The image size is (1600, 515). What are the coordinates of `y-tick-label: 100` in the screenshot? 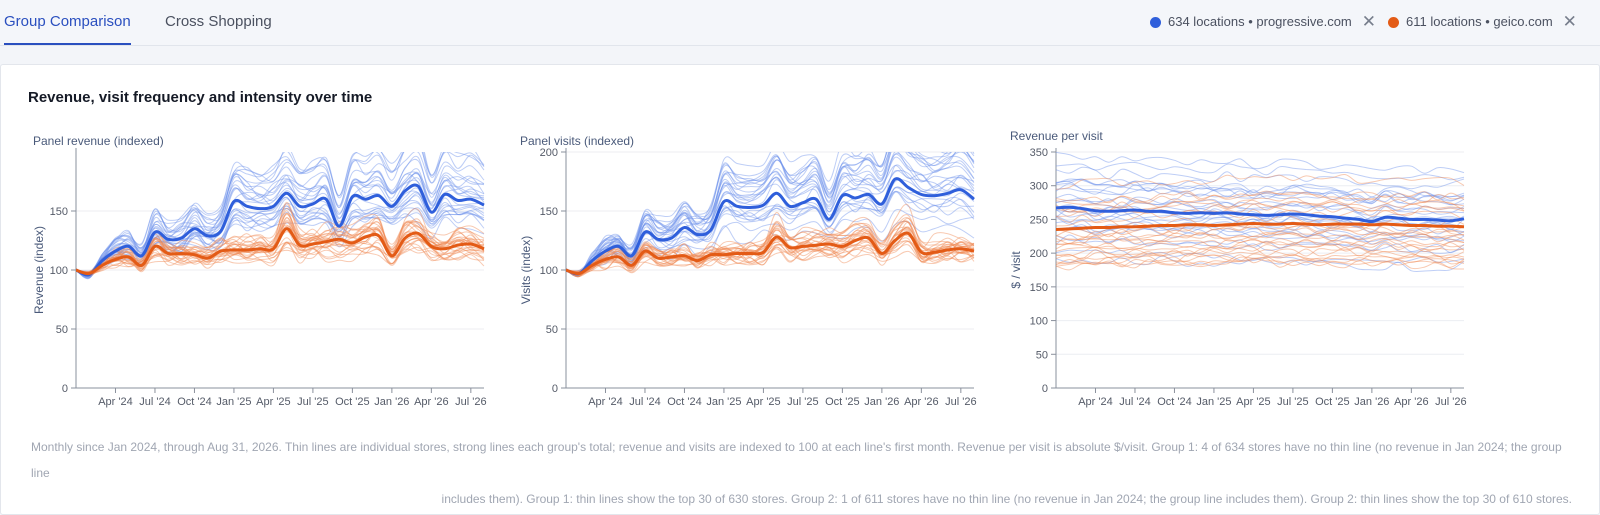 It's located at (1039, 322).